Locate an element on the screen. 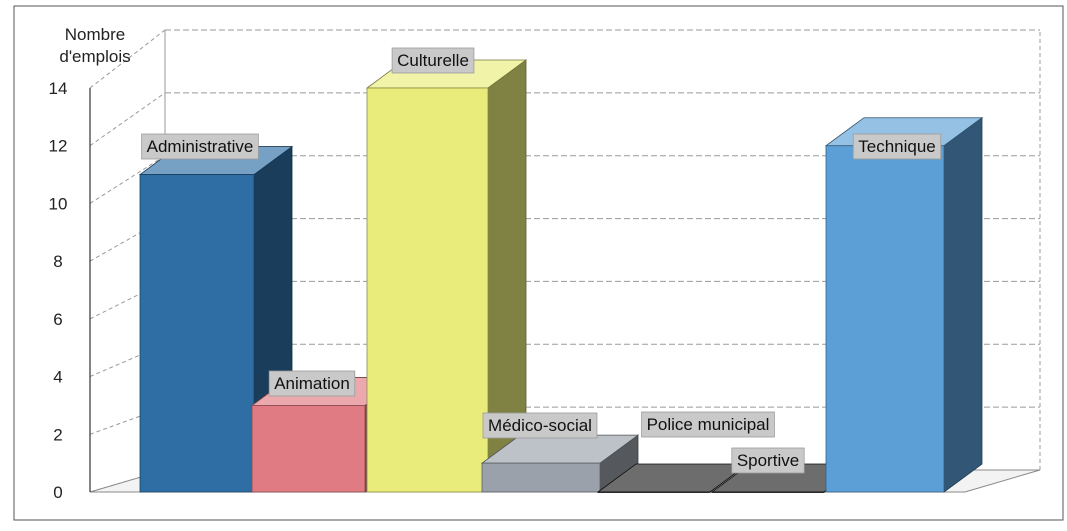 The height and width of the screenshot is (531, 1067). category-label: Culturelle is located at coordinates (433, 60).